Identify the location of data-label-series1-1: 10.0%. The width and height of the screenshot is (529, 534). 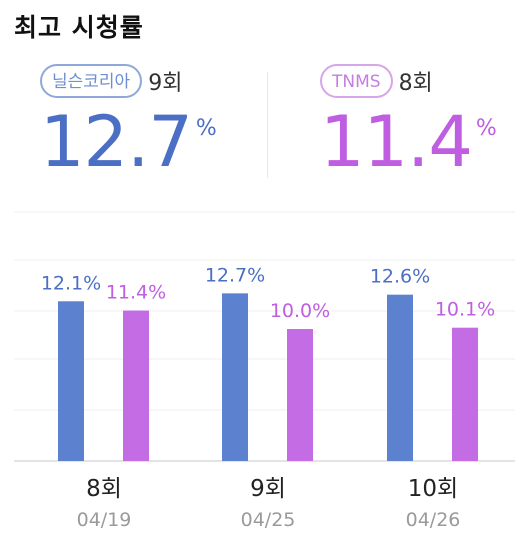
(300, 311).